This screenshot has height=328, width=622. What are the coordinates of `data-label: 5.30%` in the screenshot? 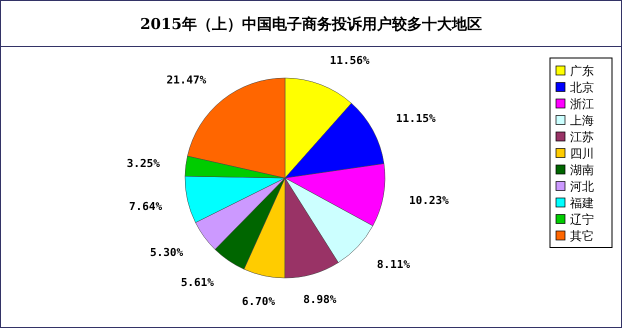 It's located at (167, 253).